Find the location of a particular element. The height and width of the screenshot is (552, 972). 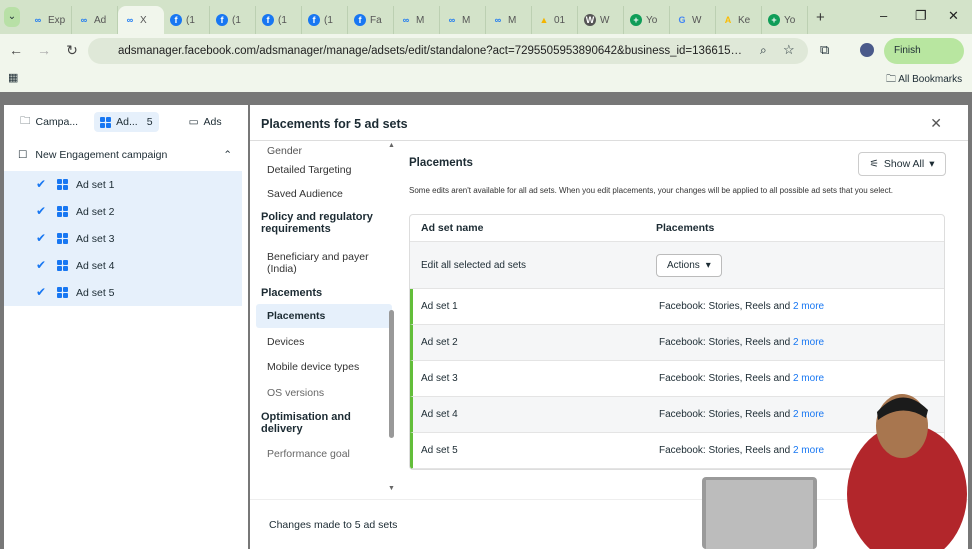

browser-tab: A Ke is located at coordinates (739, 20).